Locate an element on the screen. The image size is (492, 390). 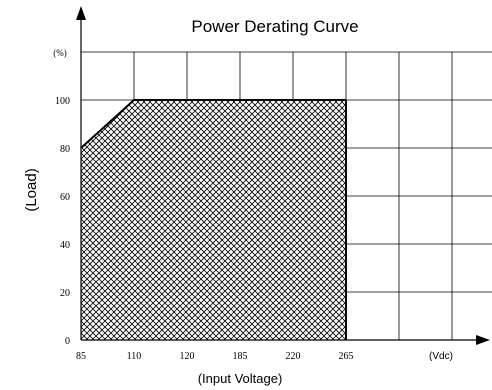
y-axis-arrow is located at coordinates (81, 13).